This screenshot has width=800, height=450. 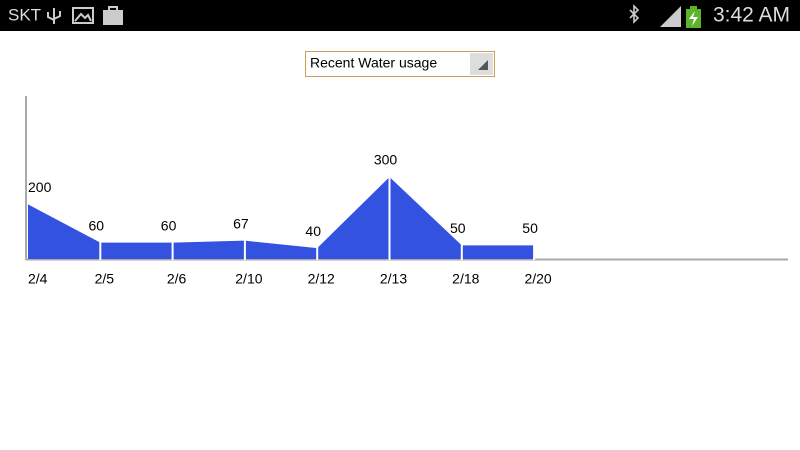 I want to click on dropdown-arrow, so click(x=483, y=65).